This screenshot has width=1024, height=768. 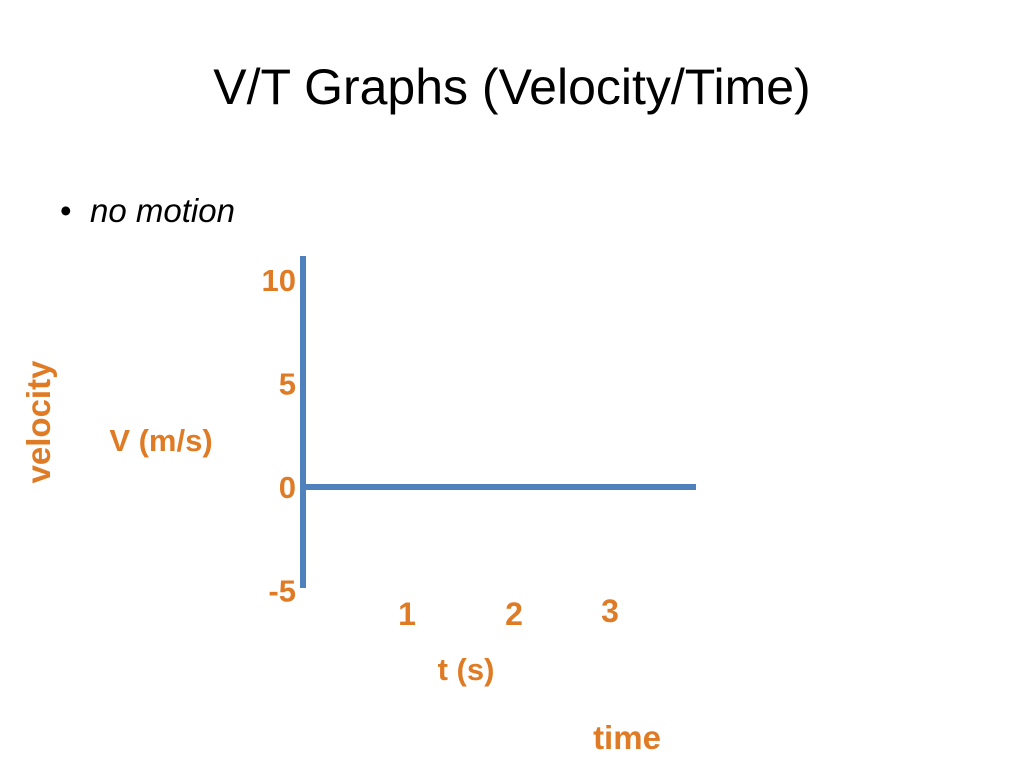 I want to click on y-tick-labels: 10 5 0 -5, so click(x=279, y=436).